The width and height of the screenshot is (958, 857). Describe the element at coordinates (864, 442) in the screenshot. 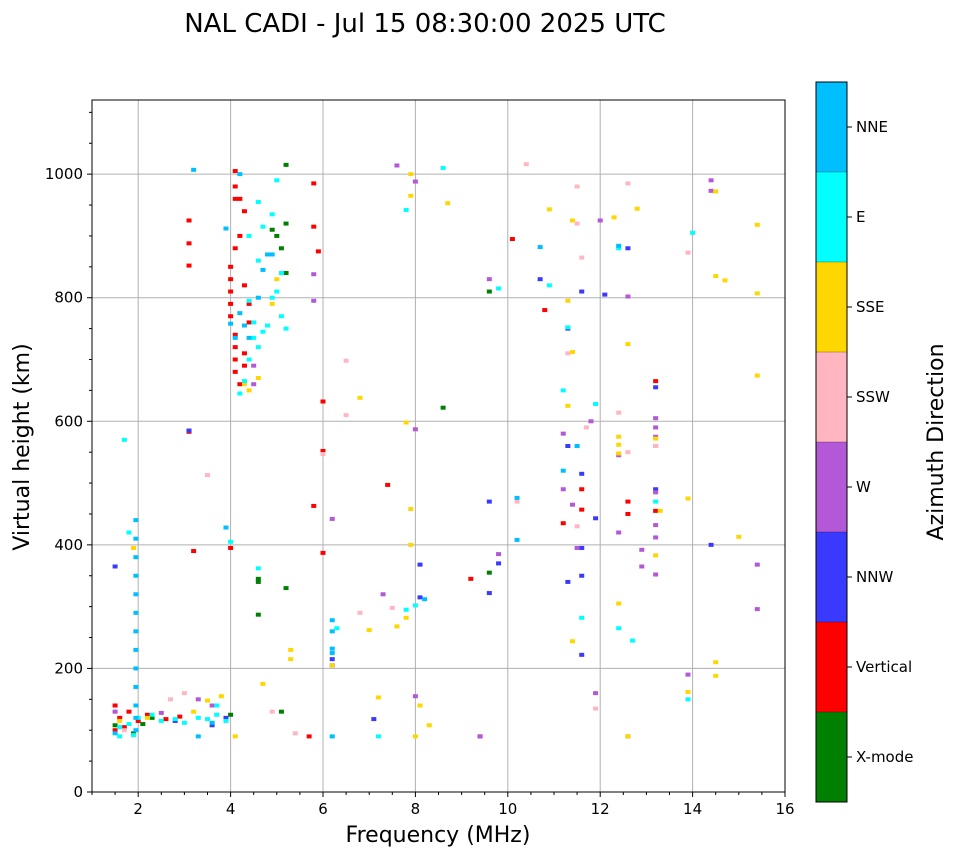

I see `colorbar: X-mode Vertical NNW W SSW SSE E NNE` at that location.